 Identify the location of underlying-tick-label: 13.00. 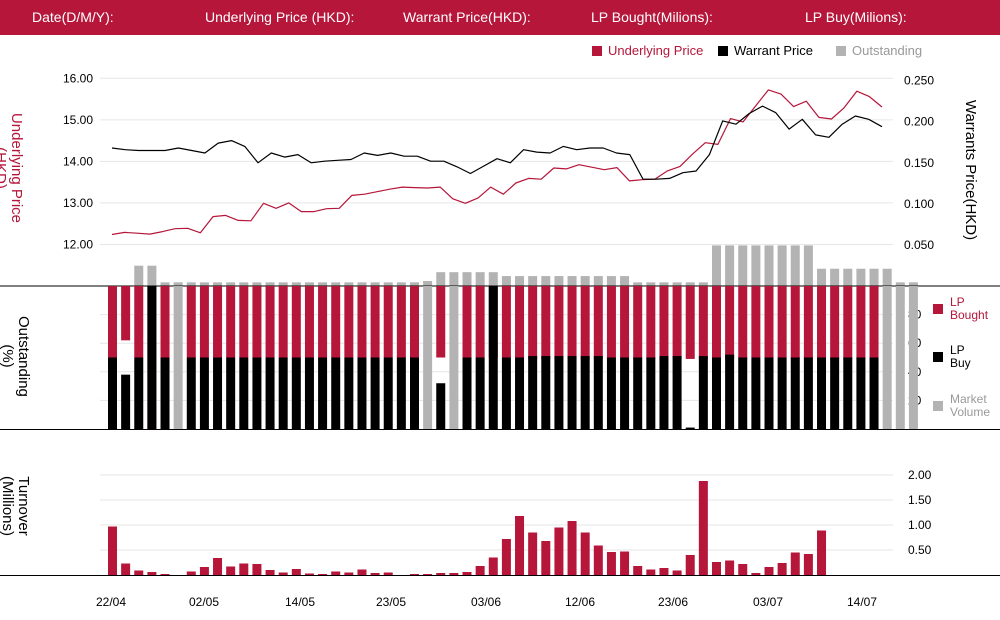
(78, 203).